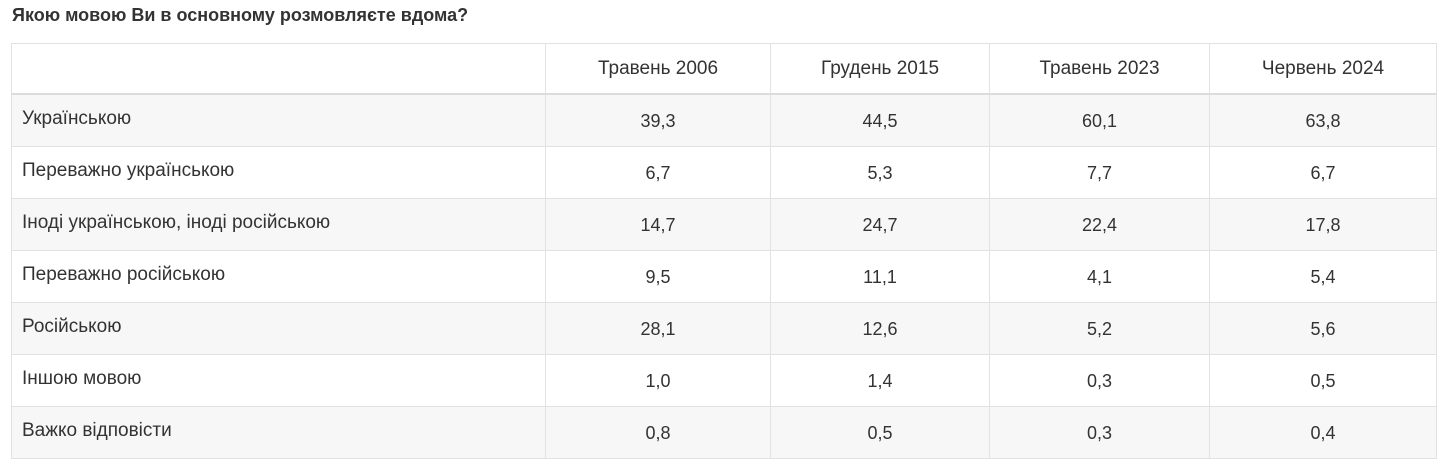 The height and width of the screenshot is (459, 1447). I want to click on table-cell: 9,5, so click(658, 276).